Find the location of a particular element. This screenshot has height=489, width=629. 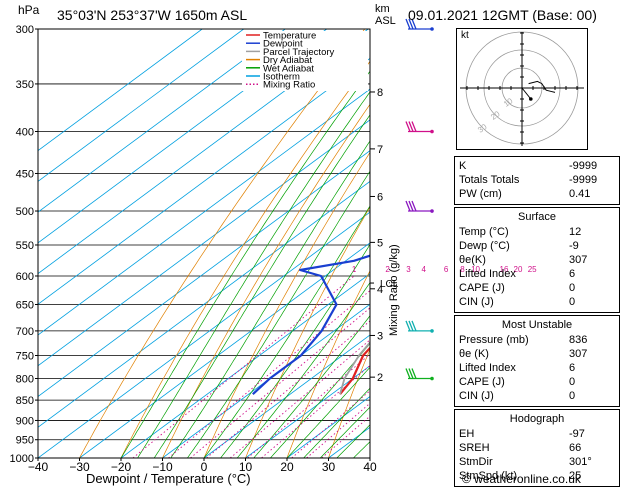

dry-adiabat is located at coordinates (624, 243).